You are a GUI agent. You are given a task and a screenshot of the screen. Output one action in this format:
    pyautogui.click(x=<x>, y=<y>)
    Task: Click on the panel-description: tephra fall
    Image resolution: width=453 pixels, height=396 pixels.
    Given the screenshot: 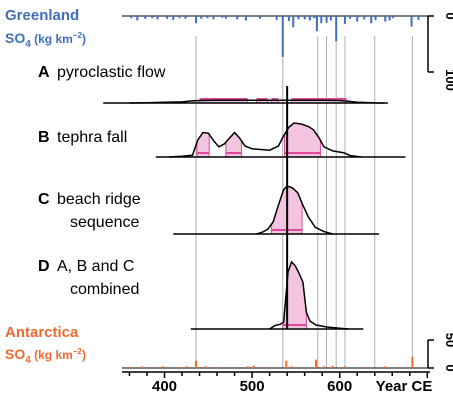 What is the action you would take?
    pyautogui.click(x=92, y=137)
    